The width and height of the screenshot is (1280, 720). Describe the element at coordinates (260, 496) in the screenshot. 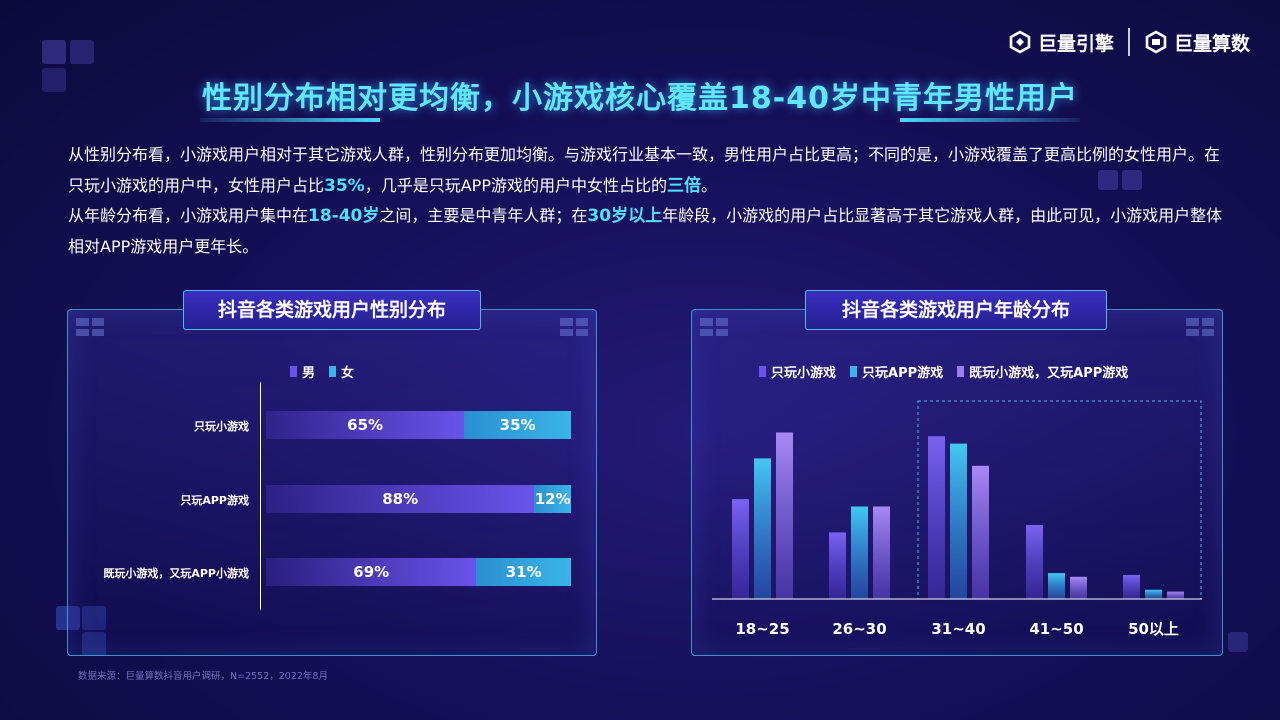

I see `gender-axis-line` at that location.